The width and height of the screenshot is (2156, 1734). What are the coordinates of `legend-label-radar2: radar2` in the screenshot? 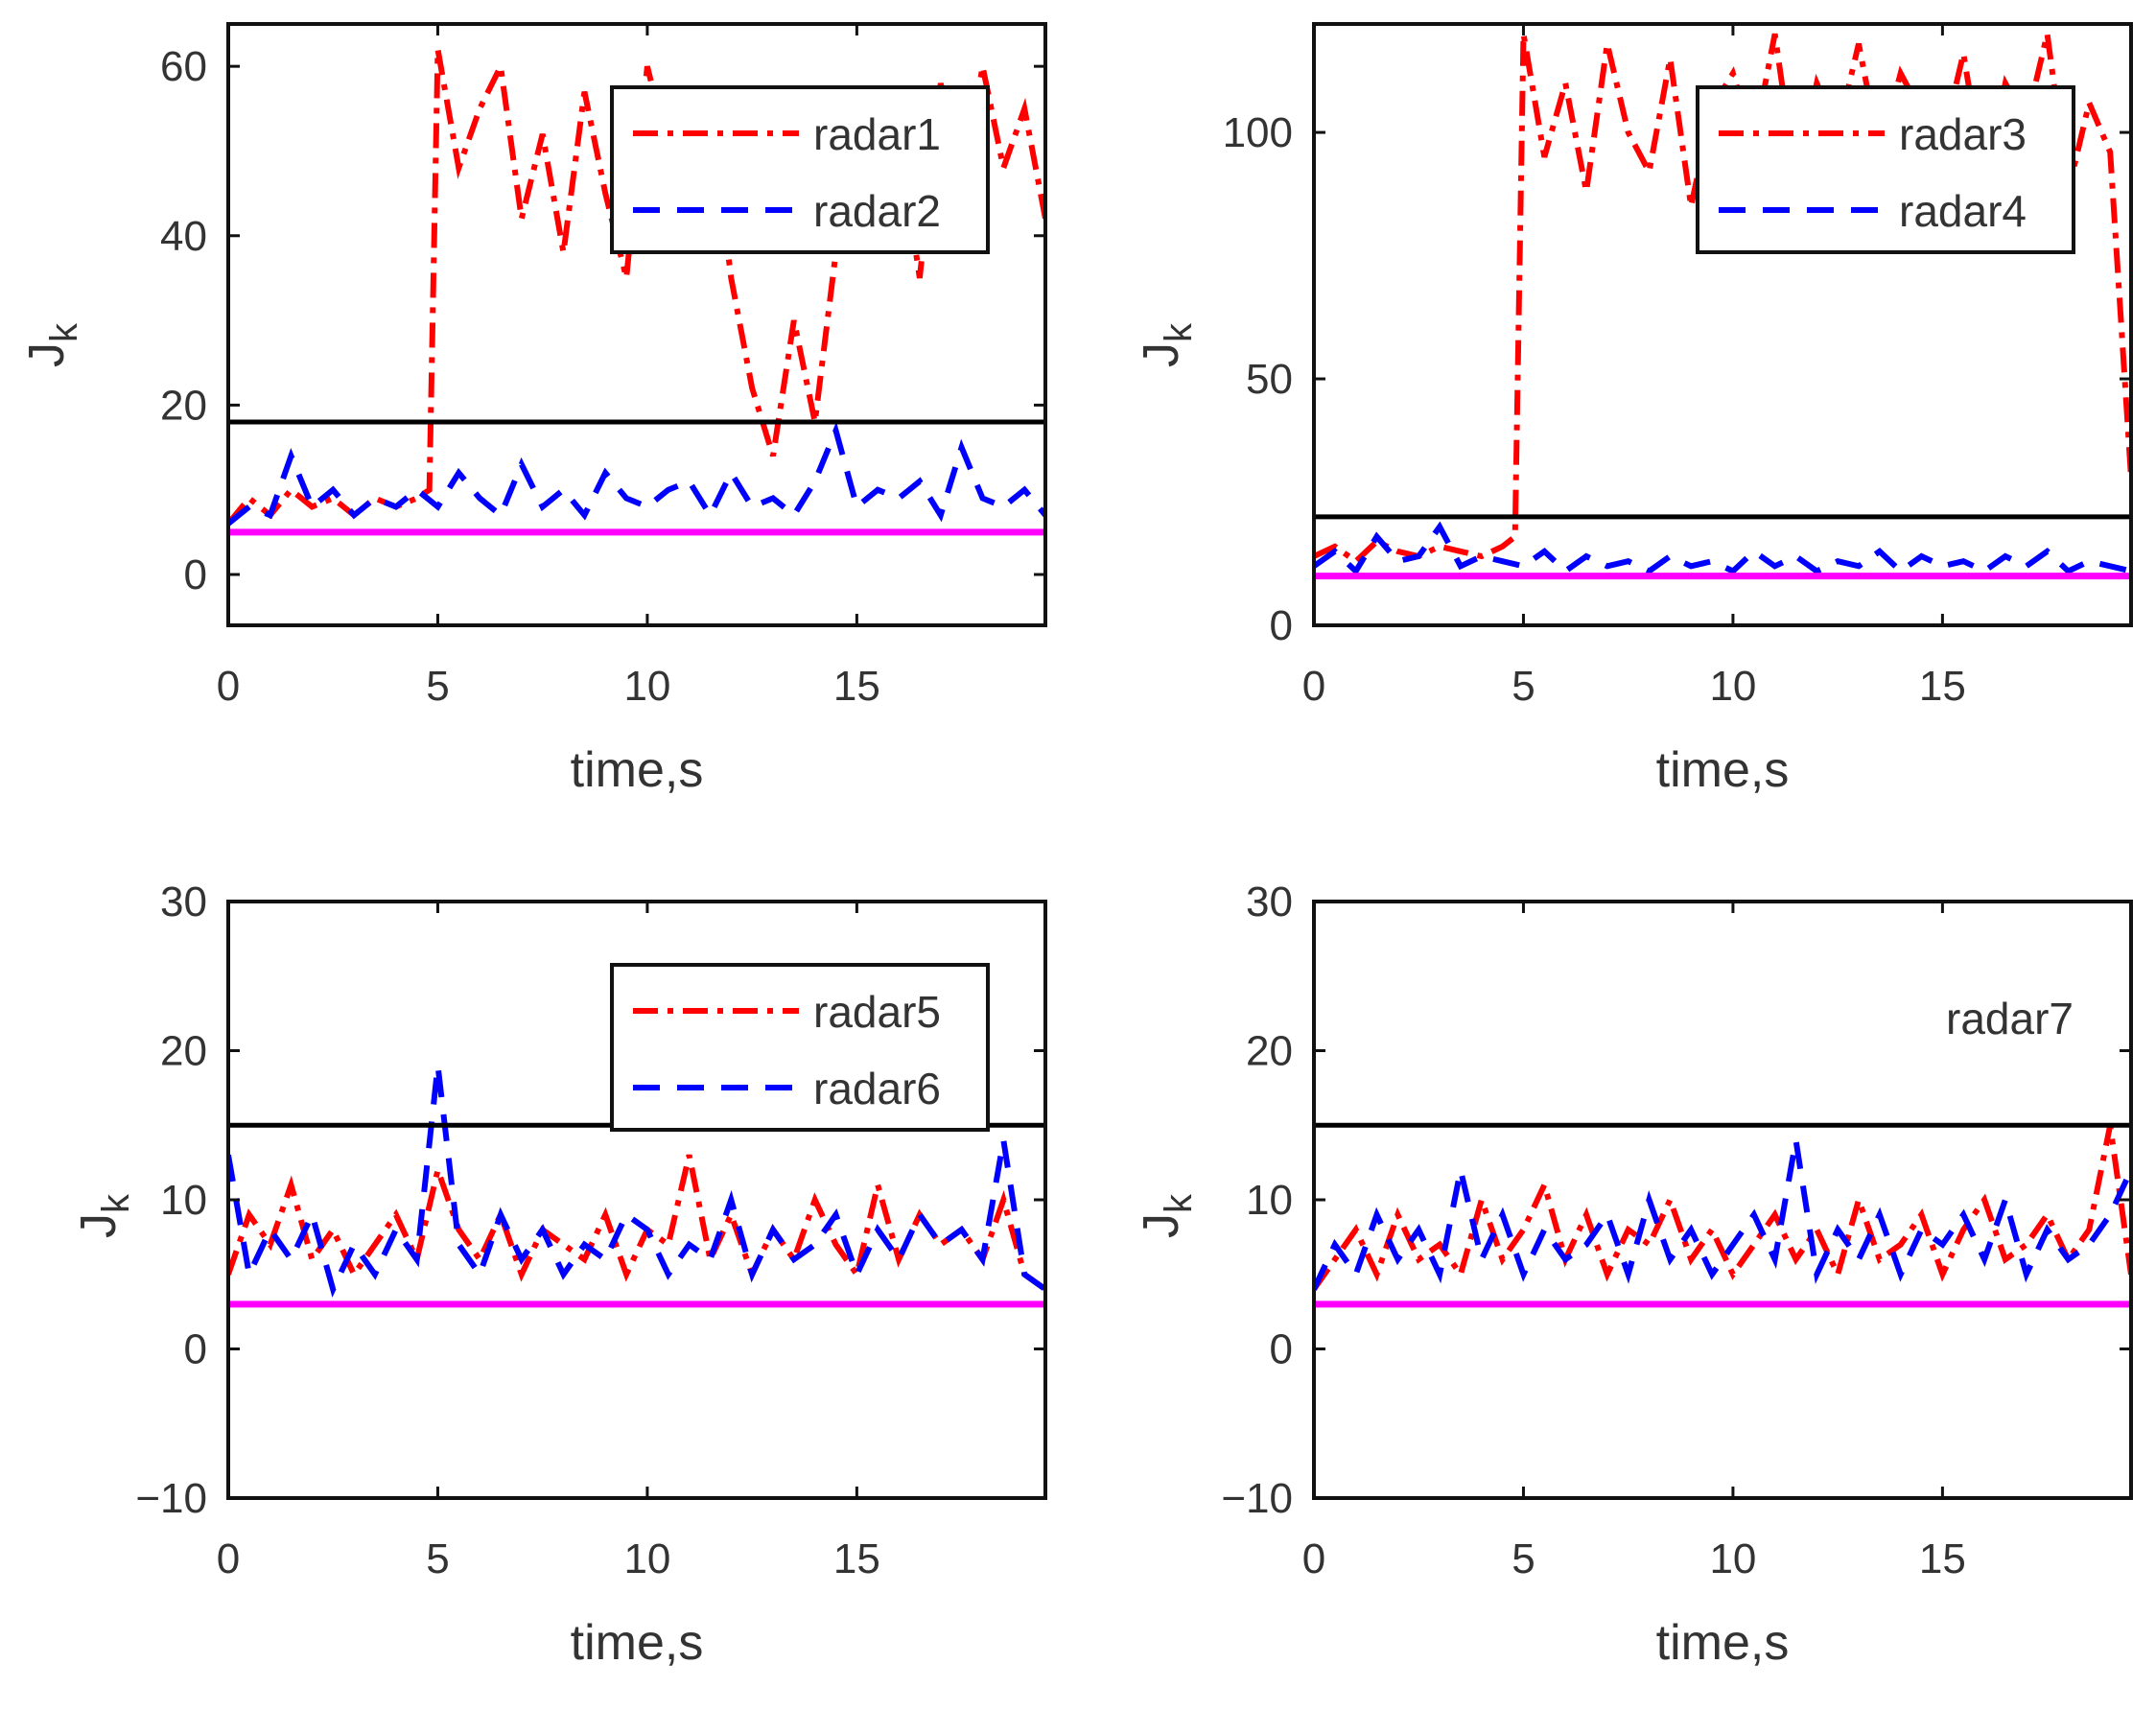 It's located at (877, 211).